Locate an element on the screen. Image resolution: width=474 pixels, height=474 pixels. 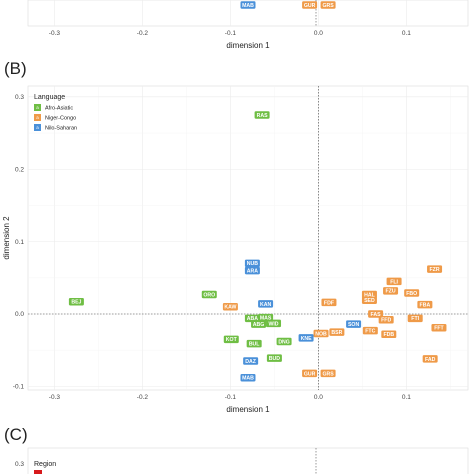
panel-c-border is located at coordinates (248, 460).